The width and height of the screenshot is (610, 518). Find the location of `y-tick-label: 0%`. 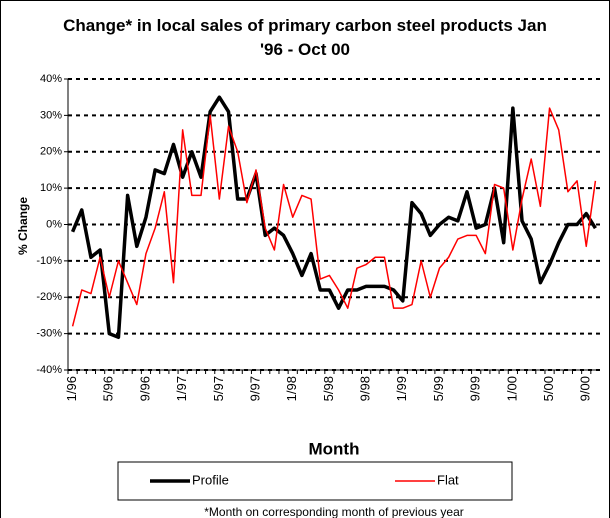

y-tick-label: 0% is located at coordinates (54, 224).